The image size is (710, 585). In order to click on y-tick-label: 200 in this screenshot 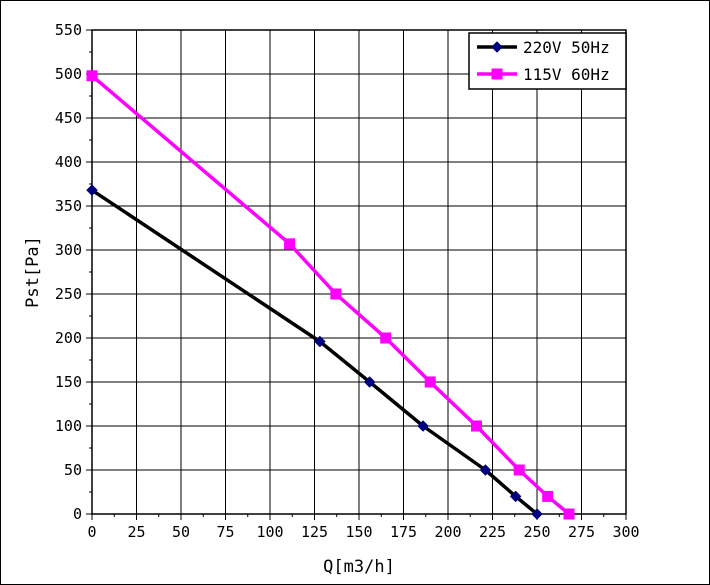, I will do `click(68, 338)`.